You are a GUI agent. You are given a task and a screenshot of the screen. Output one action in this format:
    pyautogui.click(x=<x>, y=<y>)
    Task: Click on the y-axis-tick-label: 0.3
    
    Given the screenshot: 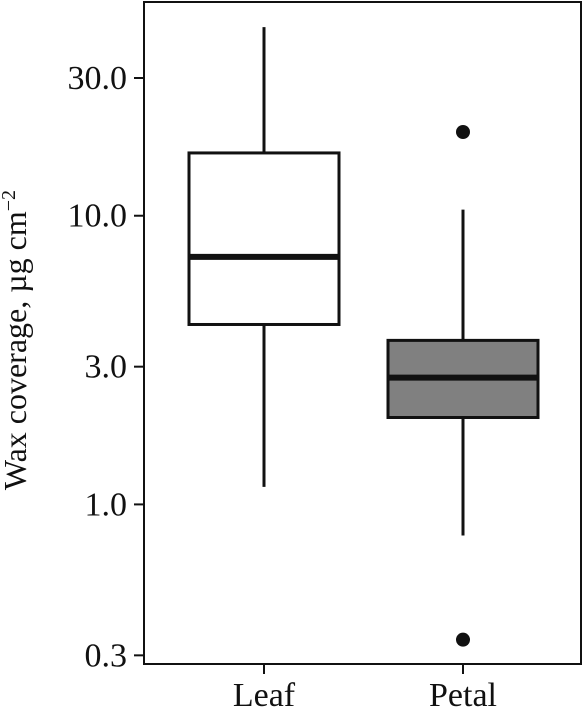 What is the action you would take?
    pyautogui.click(x=106, y=655)
    